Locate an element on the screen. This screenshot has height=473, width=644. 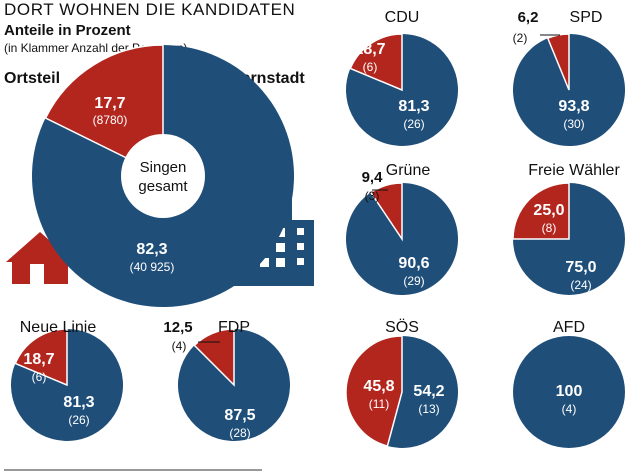
soes-ortsteil-count: (11) is located at coordinates (379, 404).